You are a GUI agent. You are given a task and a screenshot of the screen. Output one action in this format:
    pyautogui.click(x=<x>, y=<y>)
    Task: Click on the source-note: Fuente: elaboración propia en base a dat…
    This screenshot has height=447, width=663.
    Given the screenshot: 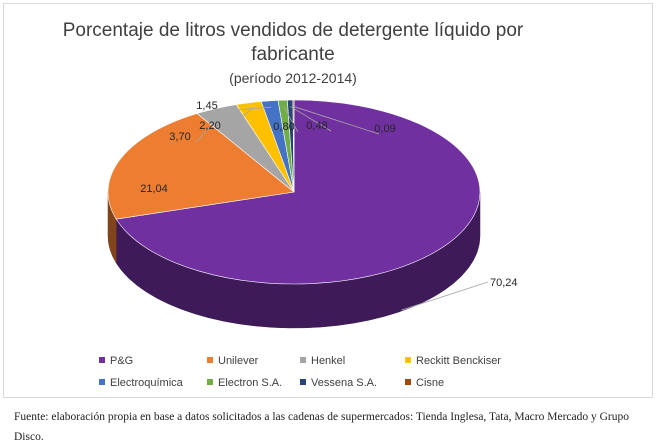 What is the action you would take?
    pyautogui.click(x=321, y=427)
    